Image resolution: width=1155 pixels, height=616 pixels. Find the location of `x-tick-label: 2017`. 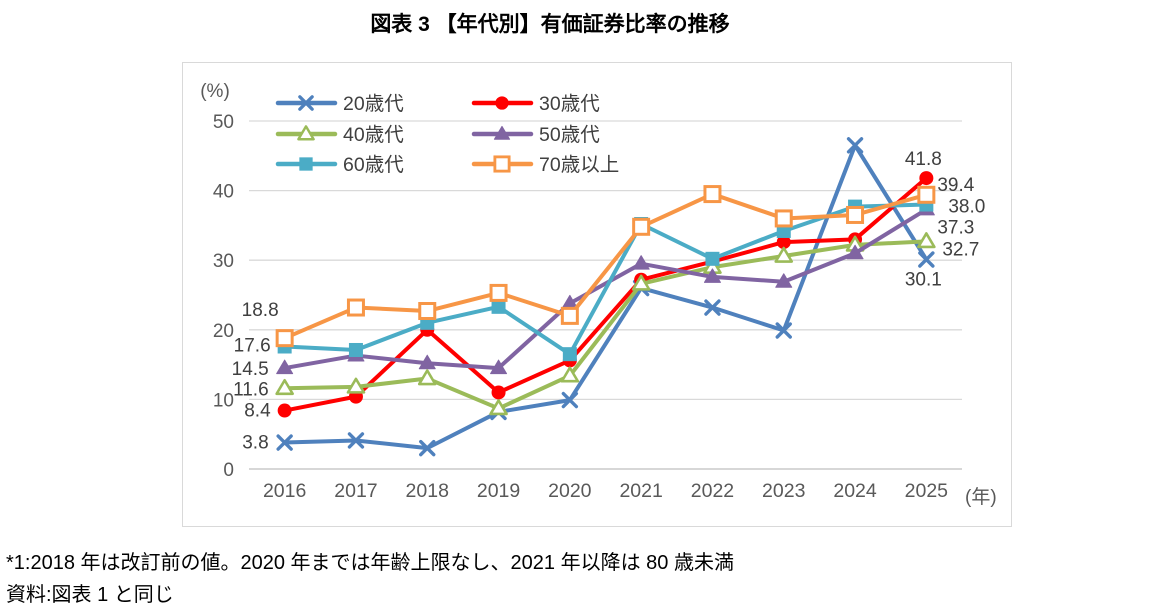

x-tick-label: 2017 is located at coordinates (355, 491).